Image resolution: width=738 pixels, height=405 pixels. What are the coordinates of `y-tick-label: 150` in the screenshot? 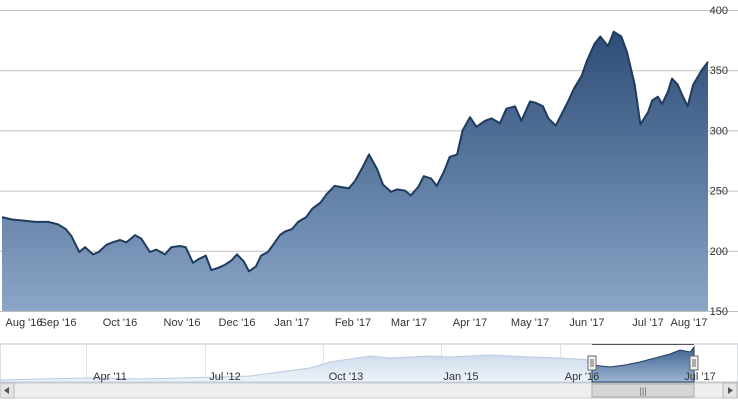 It's located at (719, 312).